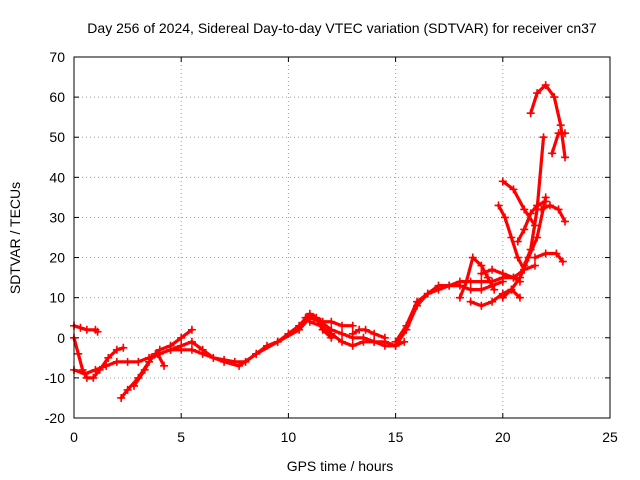 The image size is (640, 480). I want to click on y-tick-label: 20, so click(57, 258).